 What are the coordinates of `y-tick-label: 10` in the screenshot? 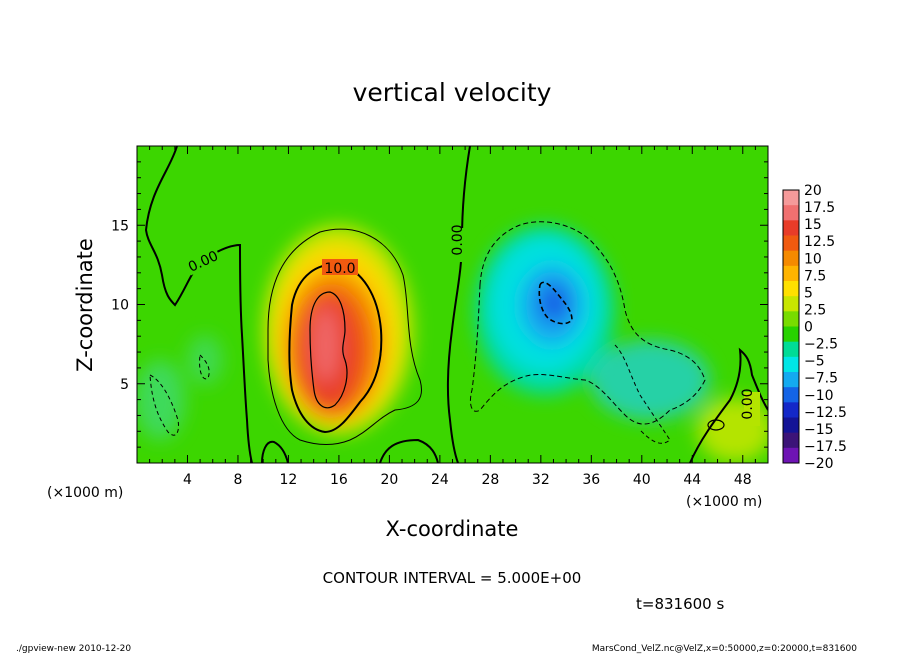 It's located at (120, 306).